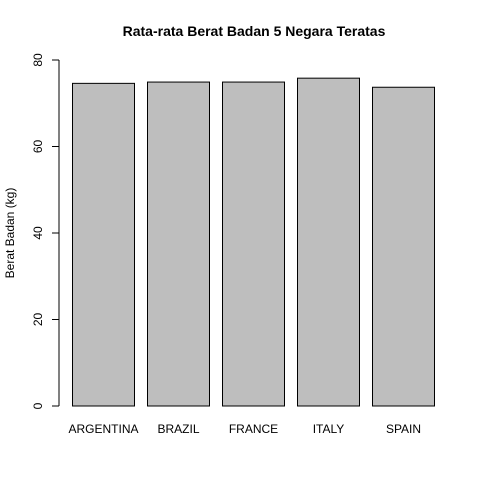  I want to click on chart-title: Rata-rata Berat Badan 5 Negara Teratas, so click(254, 31).